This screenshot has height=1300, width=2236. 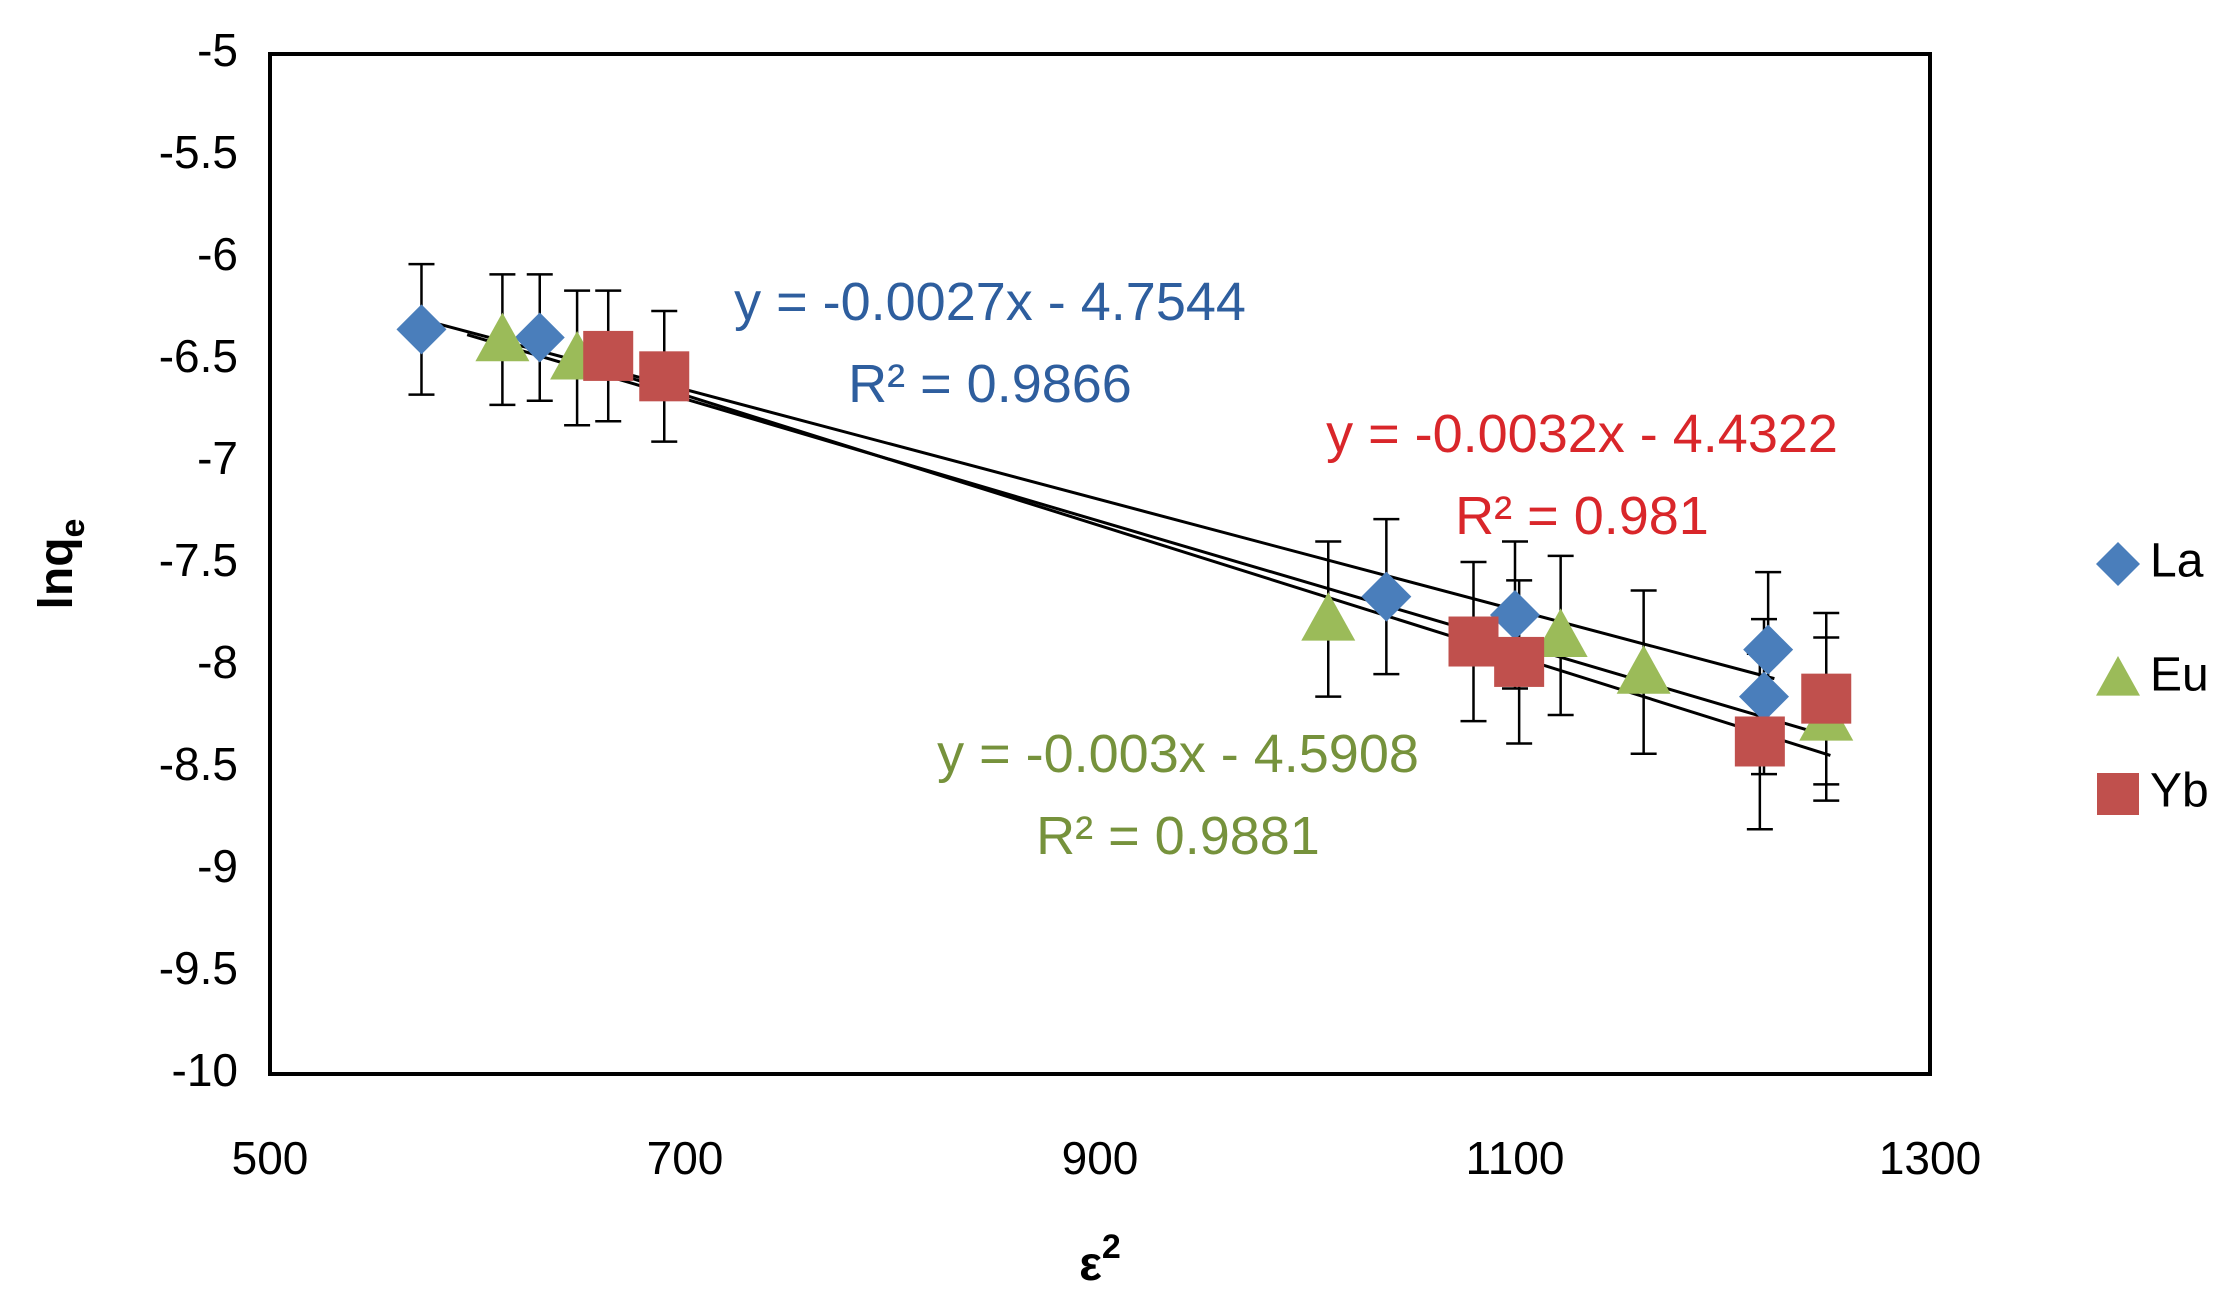 I want to click on y-tick-label-8-5: -8.5, so click(x=198, y=764).